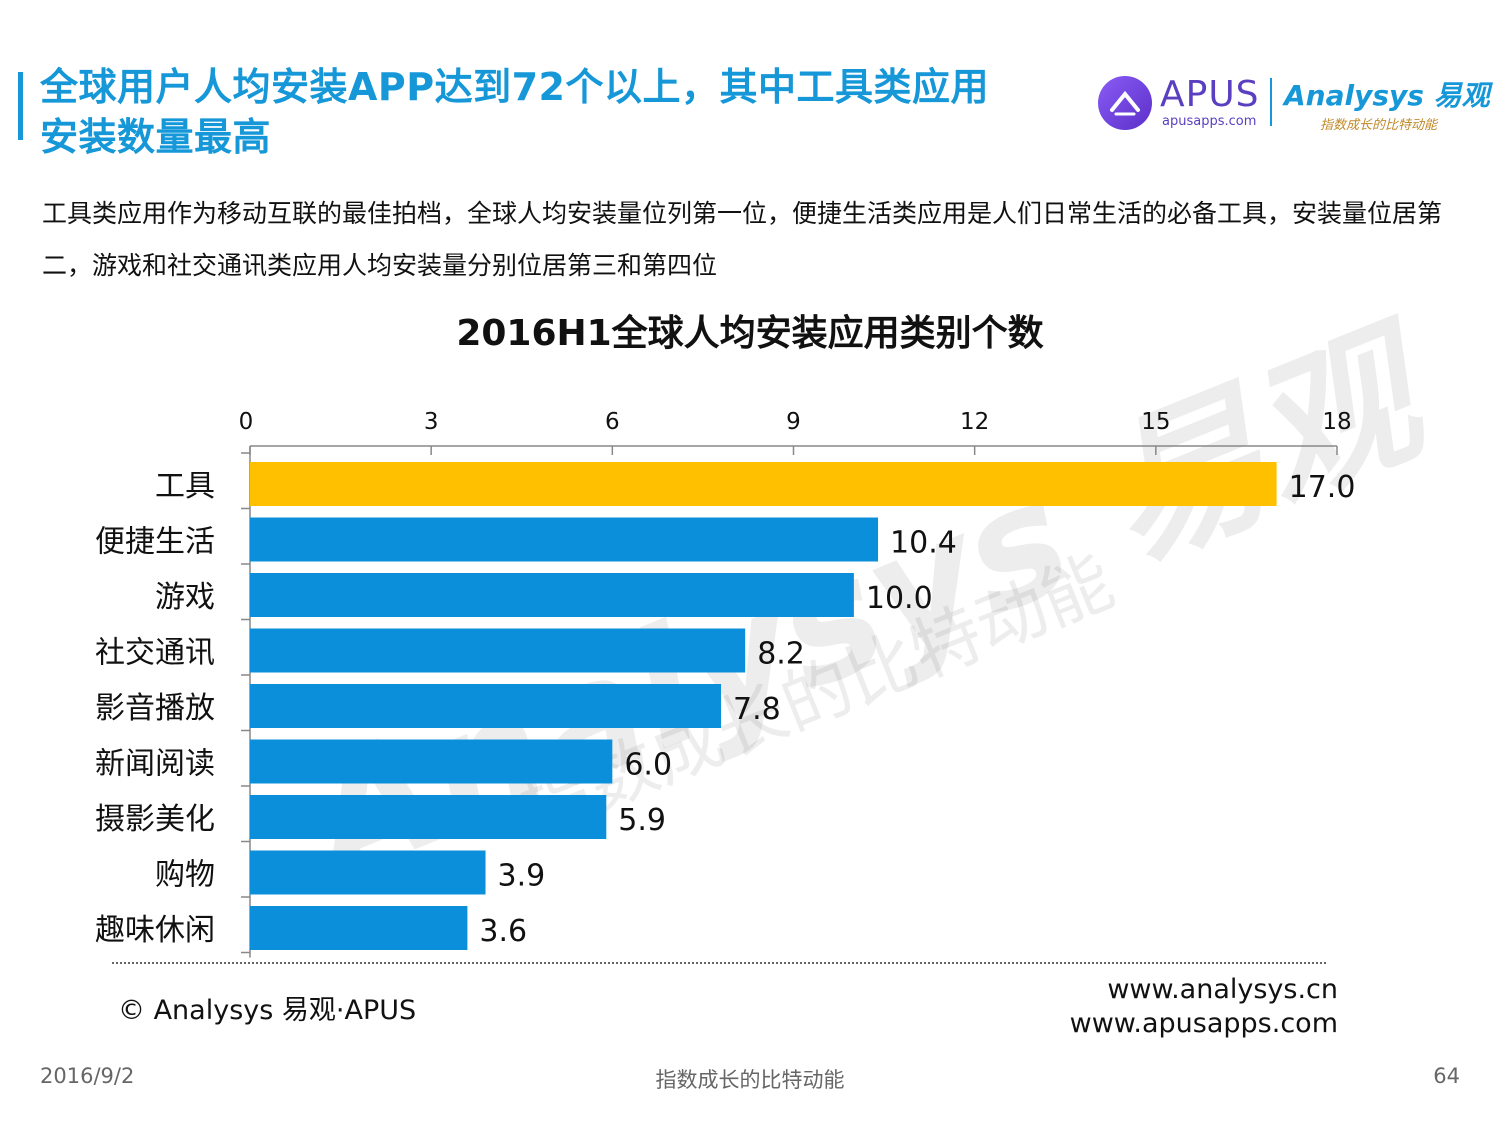 This screenshot has width=1500, height=1125. I want to click on category-label: 摄影美化, so click(155, 819).